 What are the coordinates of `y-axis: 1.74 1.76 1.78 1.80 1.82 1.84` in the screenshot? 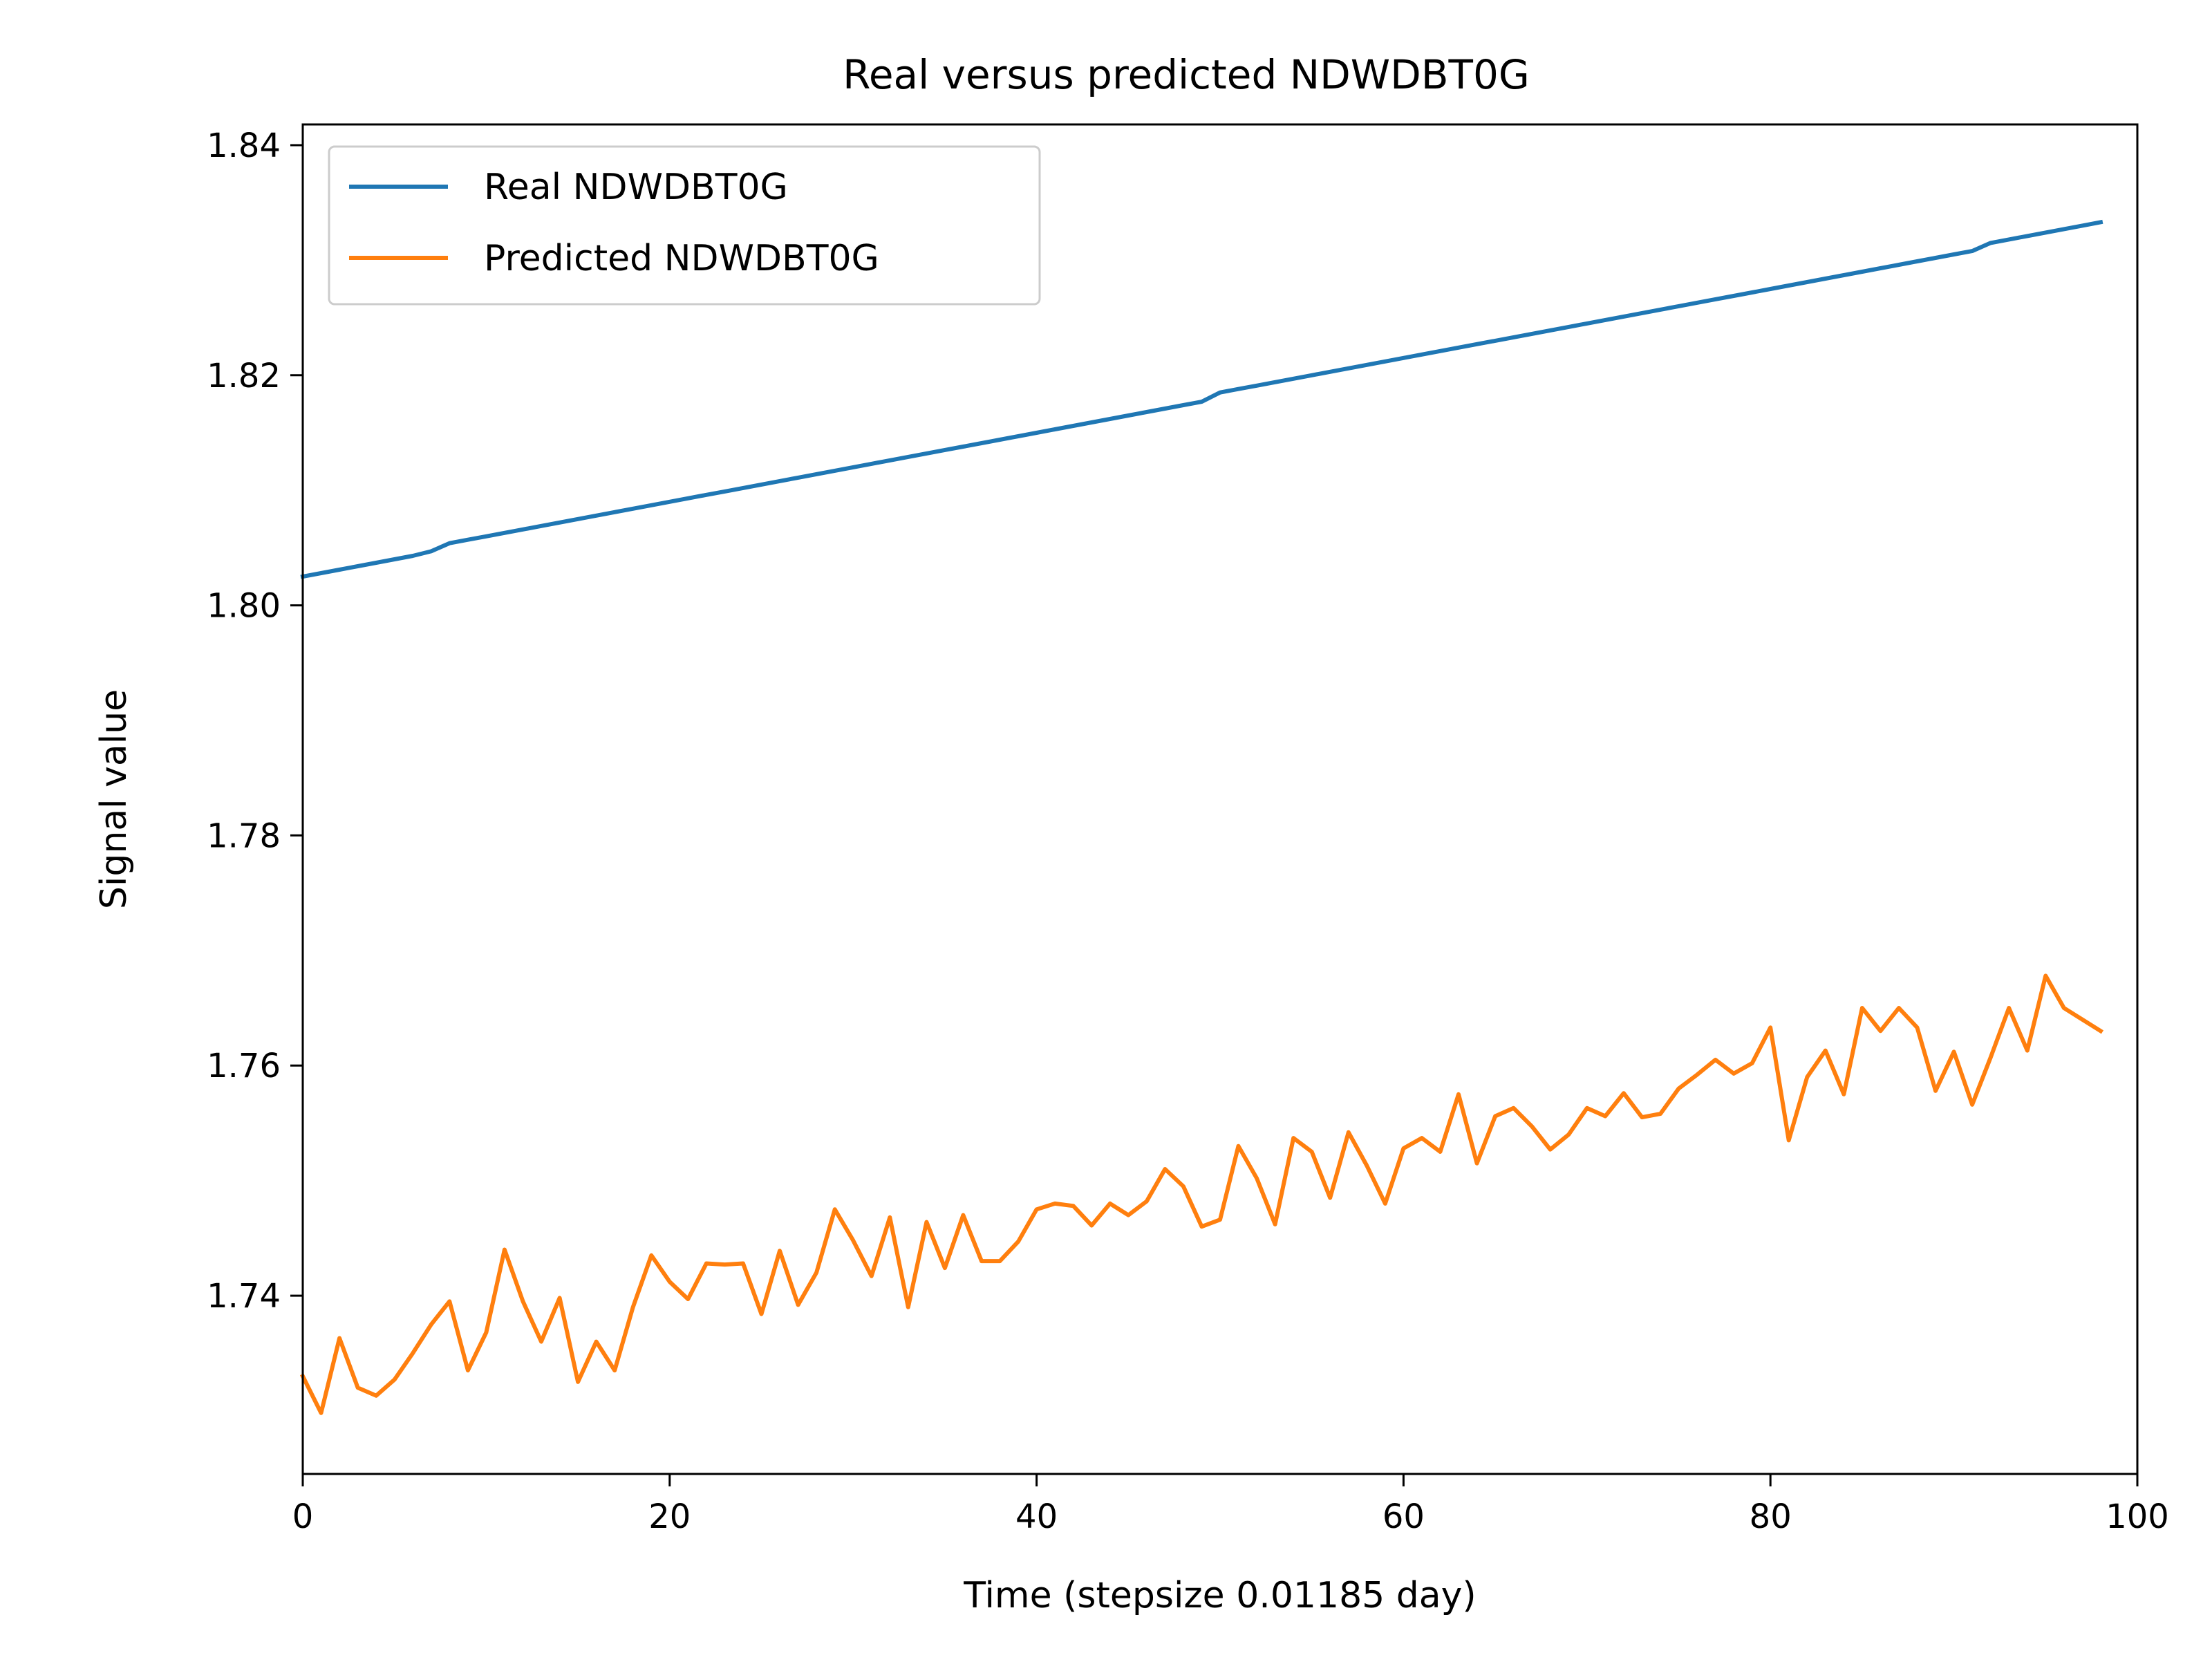 It's located at (255, 721).